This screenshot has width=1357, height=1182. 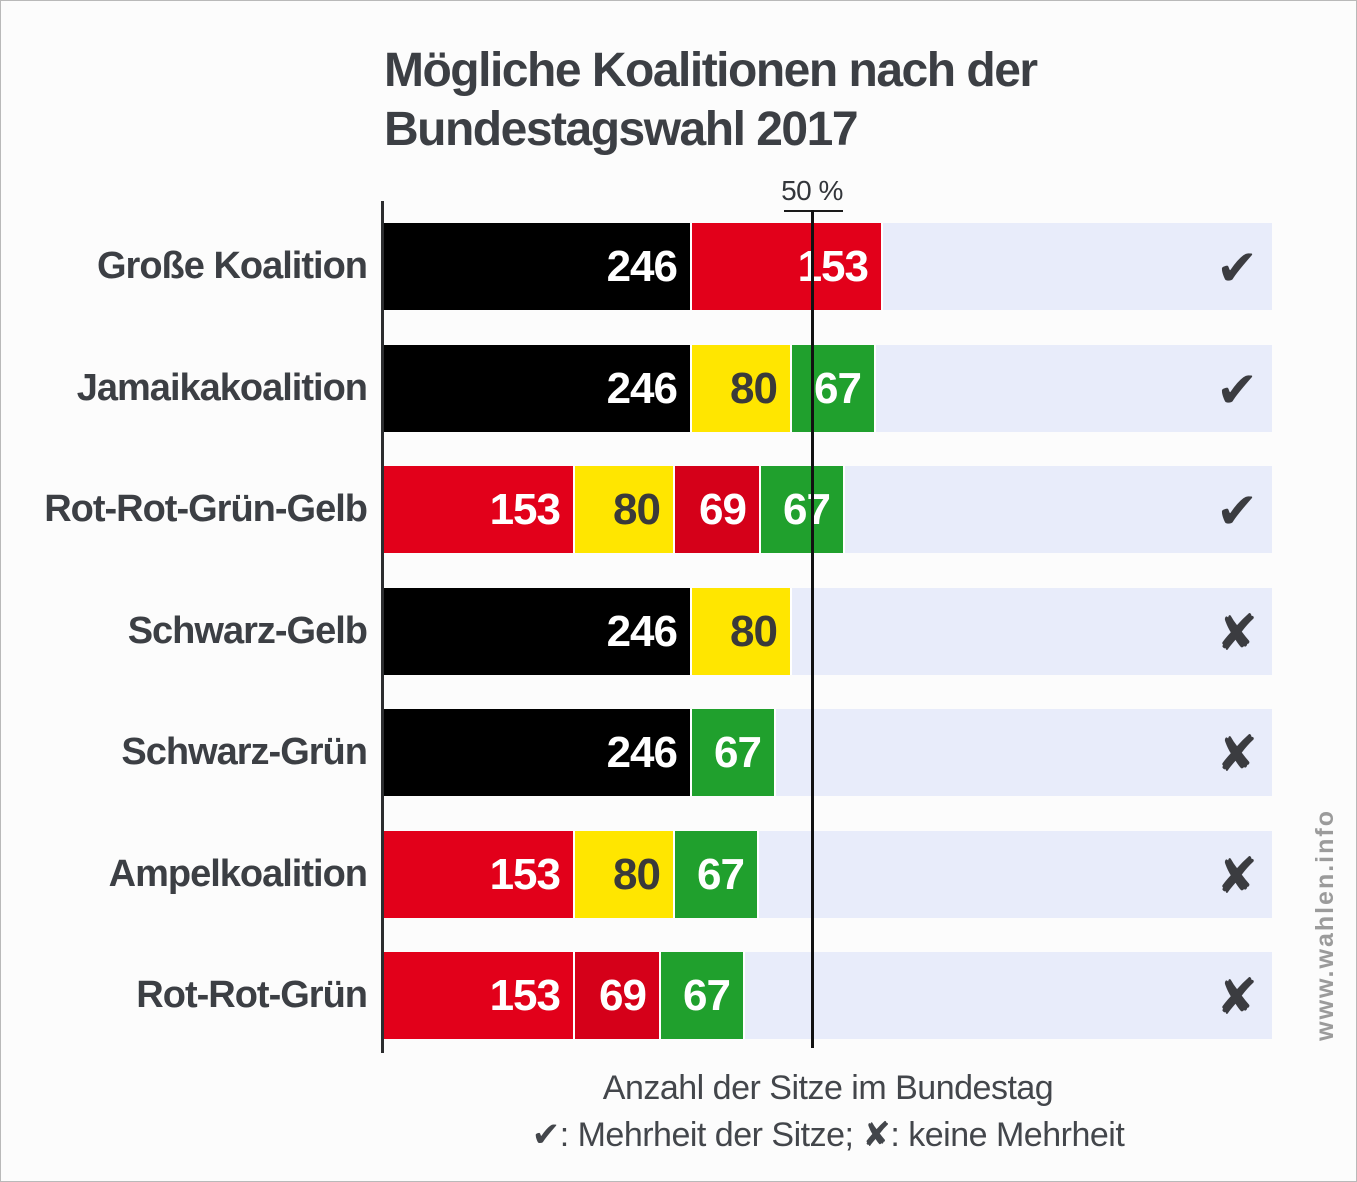 I want to click on bar-track: 246 80 ✘, so click(x=828, y=631).